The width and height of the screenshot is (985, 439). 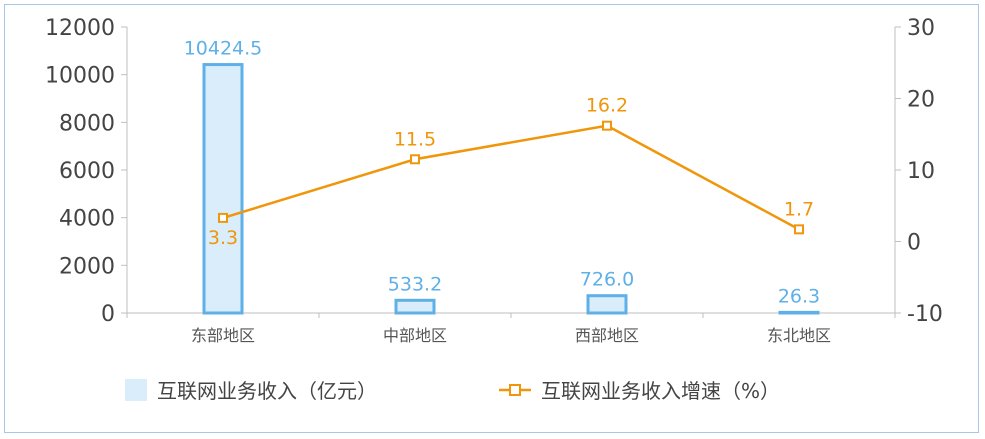 I want to click on right-tick-label: 10, so click(x=921, y=171).